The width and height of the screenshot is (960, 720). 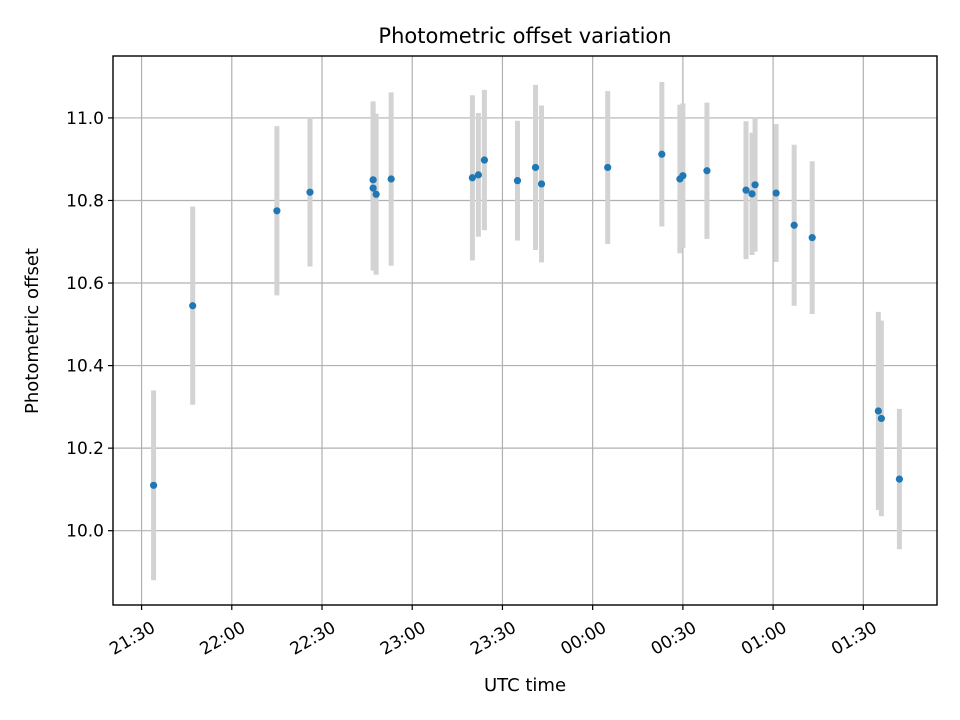 What do you see at coordinates (85, 119) in the screenshot?
I see `y-tick-label: 11.0` at bounding box center [85, 119].